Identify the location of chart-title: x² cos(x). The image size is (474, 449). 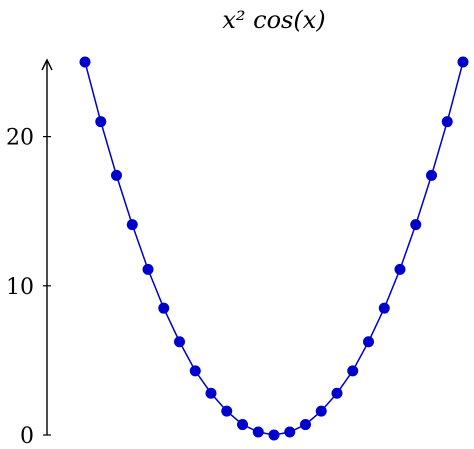
(273, 20).